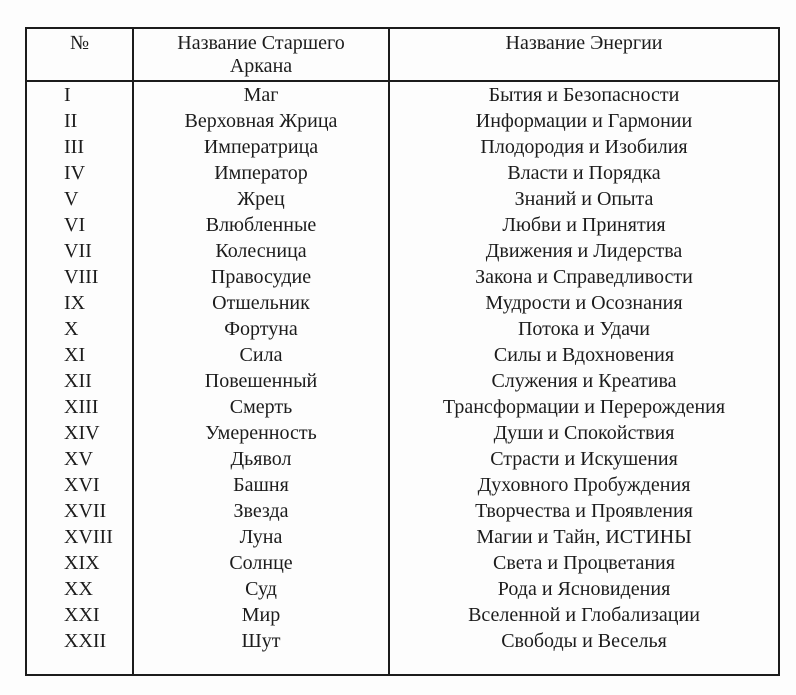 The image size is (796, 695). What do you see at coordinates (261, 225) in the screenshot?
I see `arcana-name: Влюбленные` at bounding box center [261, 225].